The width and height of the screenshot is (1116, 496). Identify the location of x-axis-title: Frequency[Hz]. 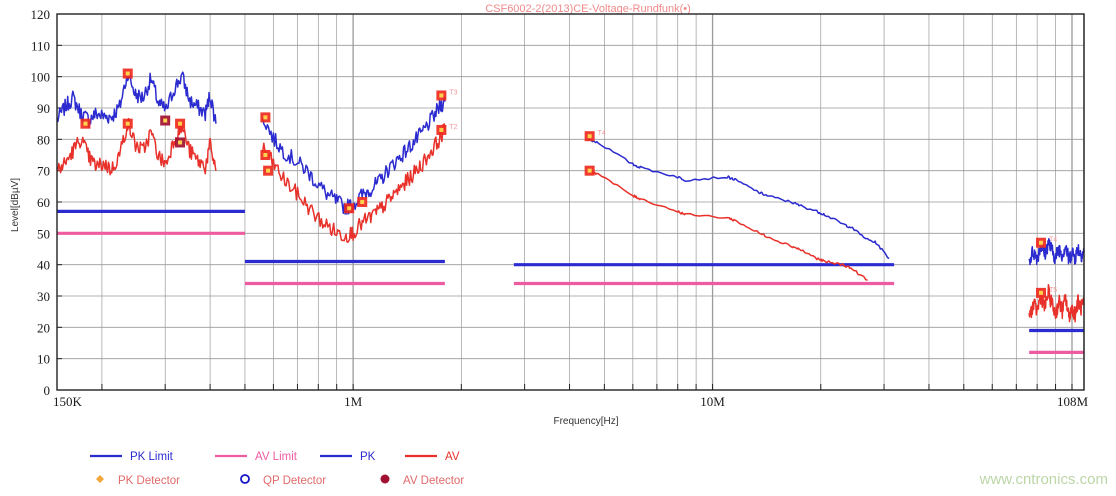
(585, 421).